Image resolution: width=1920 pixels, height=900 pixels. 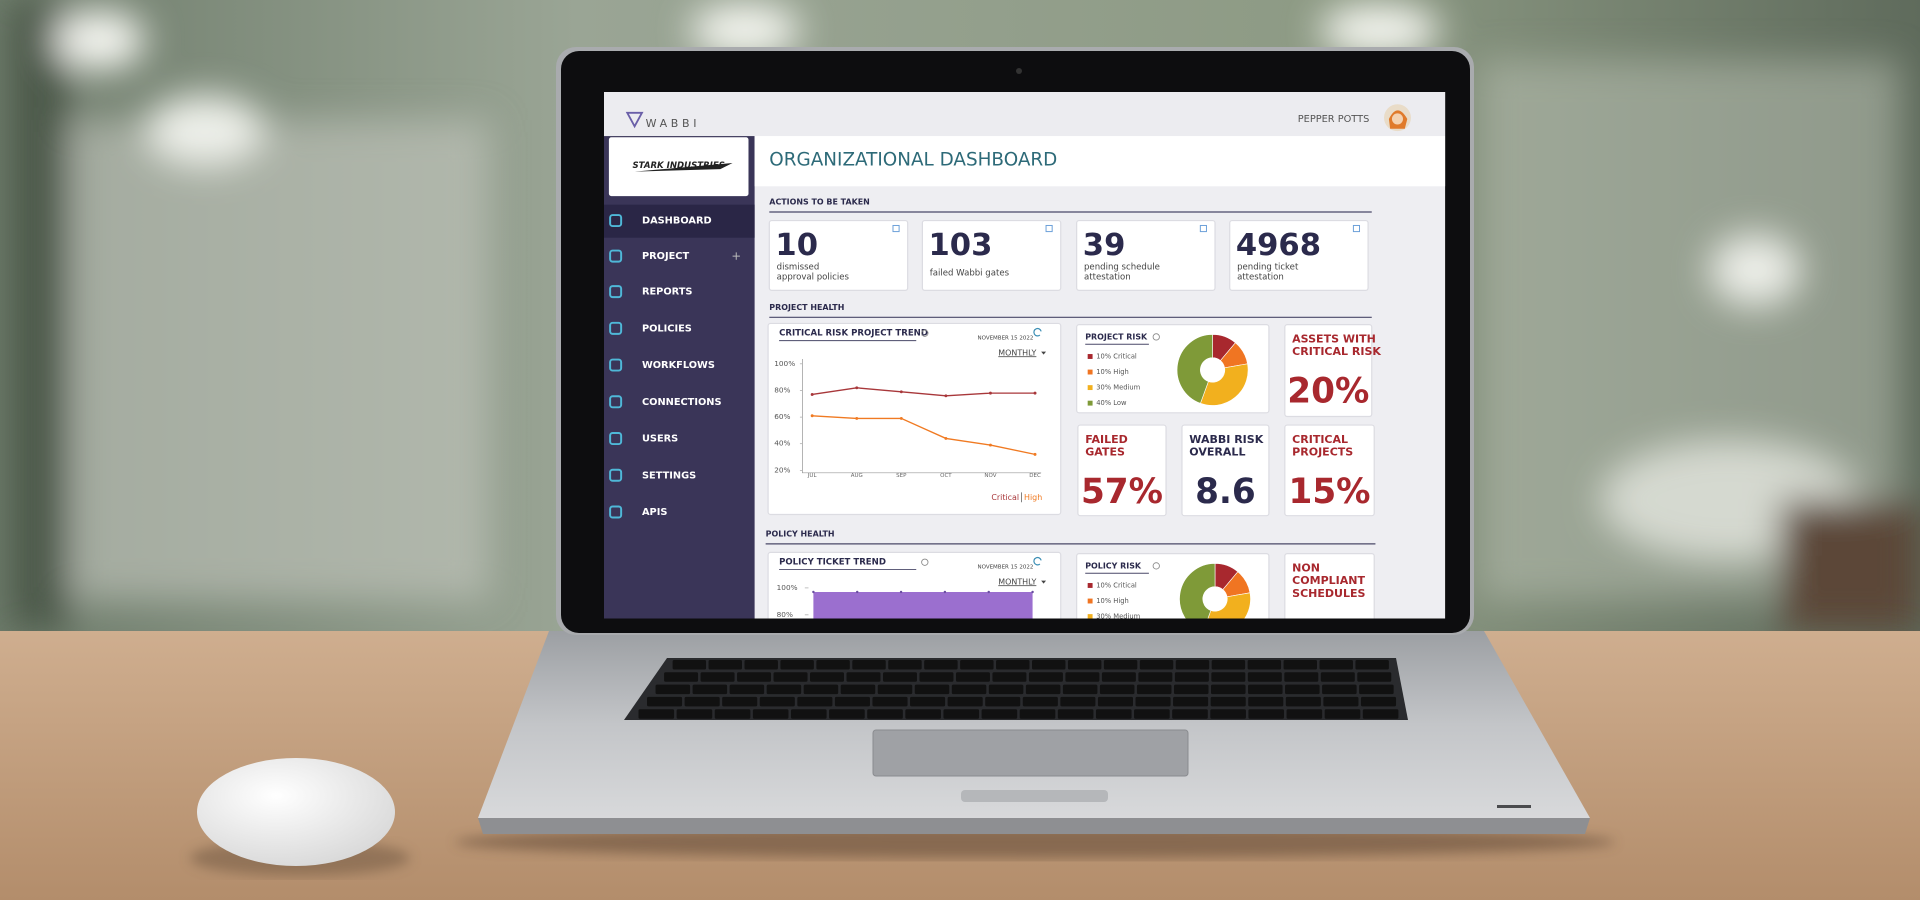 I want to click on action-count: 39, so click(x=1104, y=245).